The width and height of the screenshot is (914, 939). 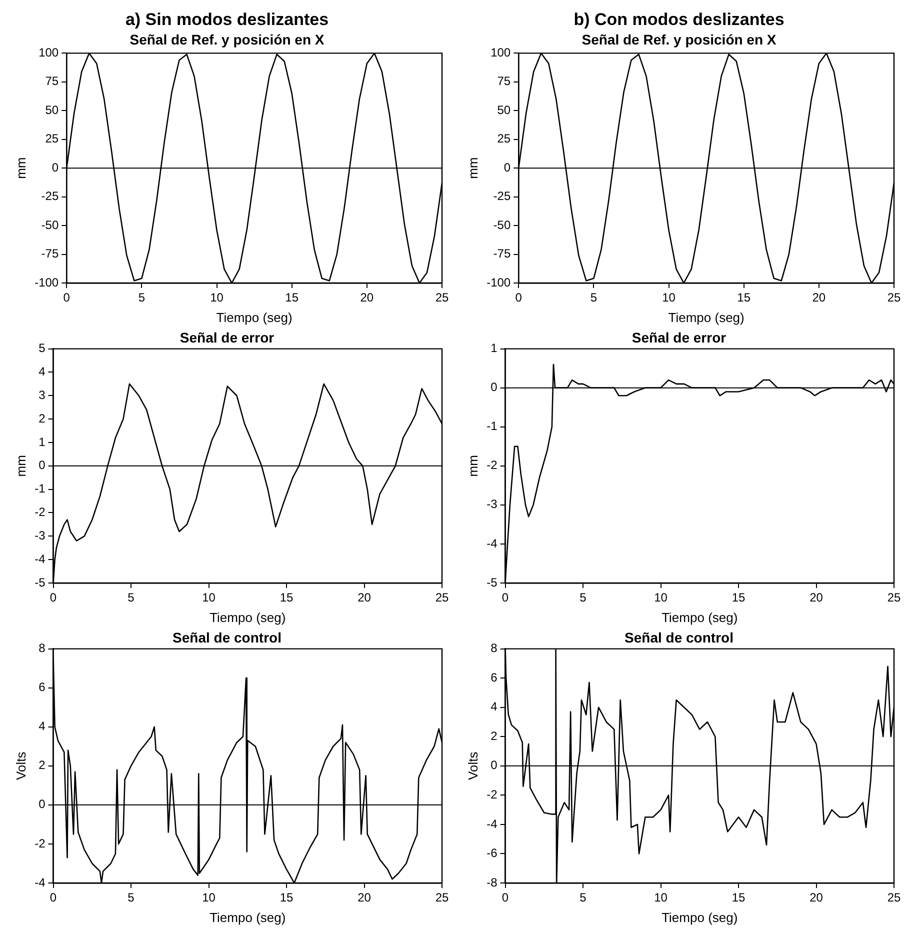 What do you see at coordinates (42, 395) in the screenshot?
I see `y-tick-label: 3` at bounding box center [42, 395].